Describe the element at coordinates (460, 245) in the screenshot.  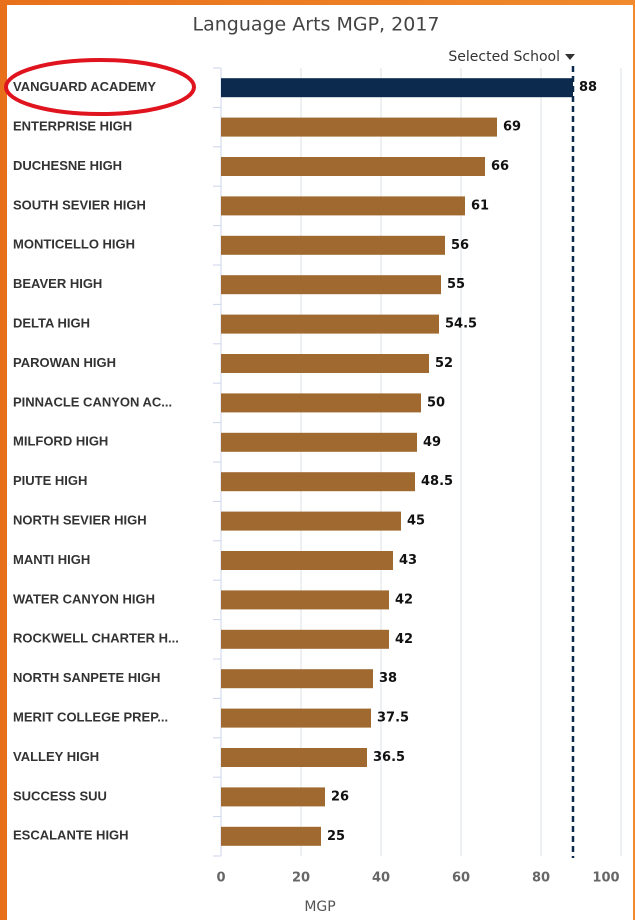
I see `data-label: 56` at that location.